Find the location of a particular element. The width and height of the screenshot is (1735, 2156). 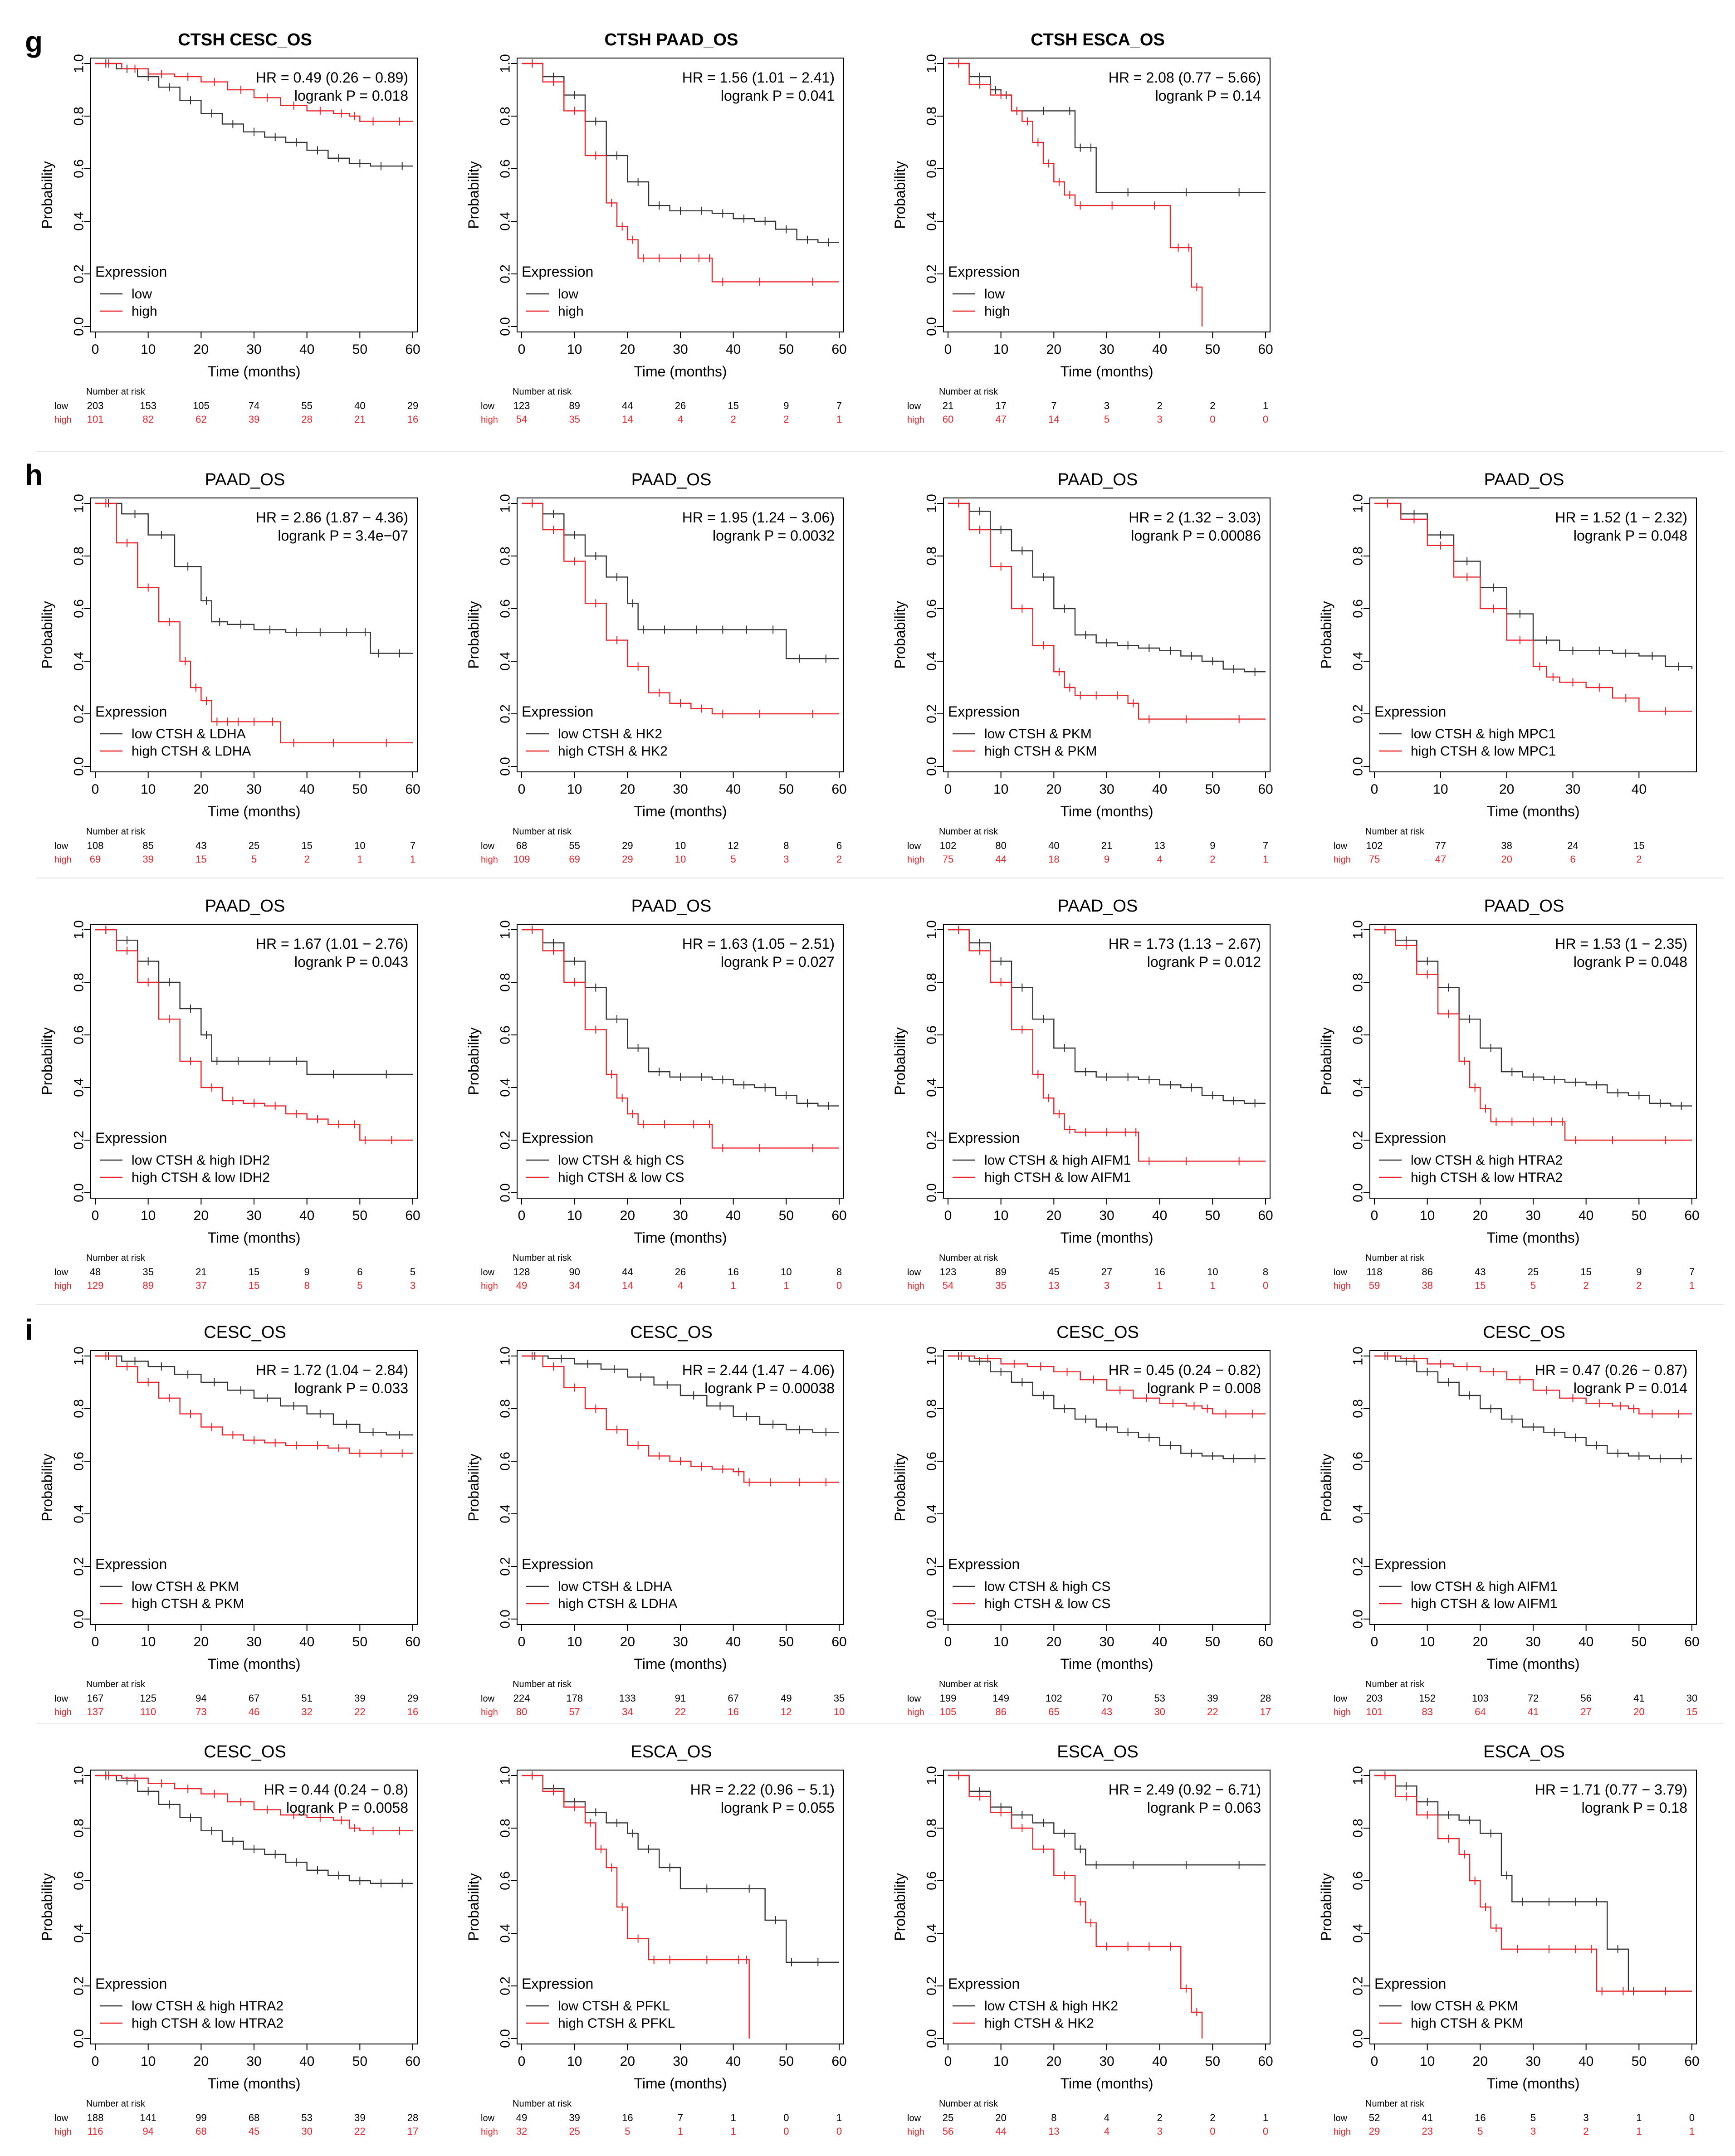

logrank-p-text: logrank P = 0.055 is located at coordinates (778, 1808).